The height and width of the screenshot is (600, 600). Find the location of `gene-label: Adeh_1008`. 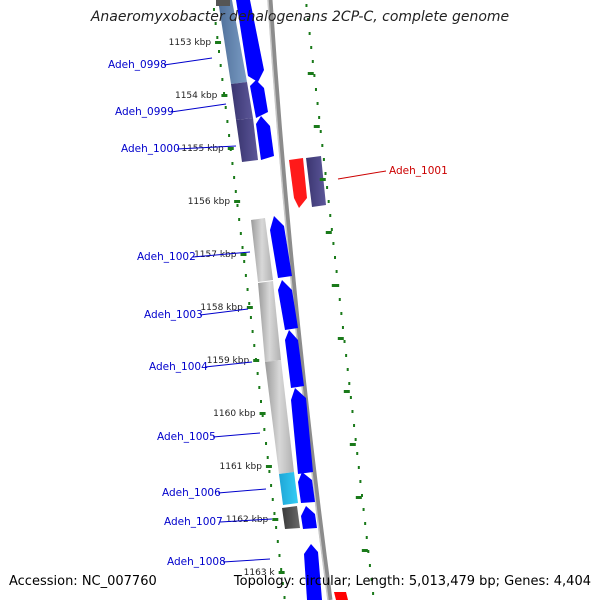

gene-label: Adeh_1008 is located at coordinates (196, 562).